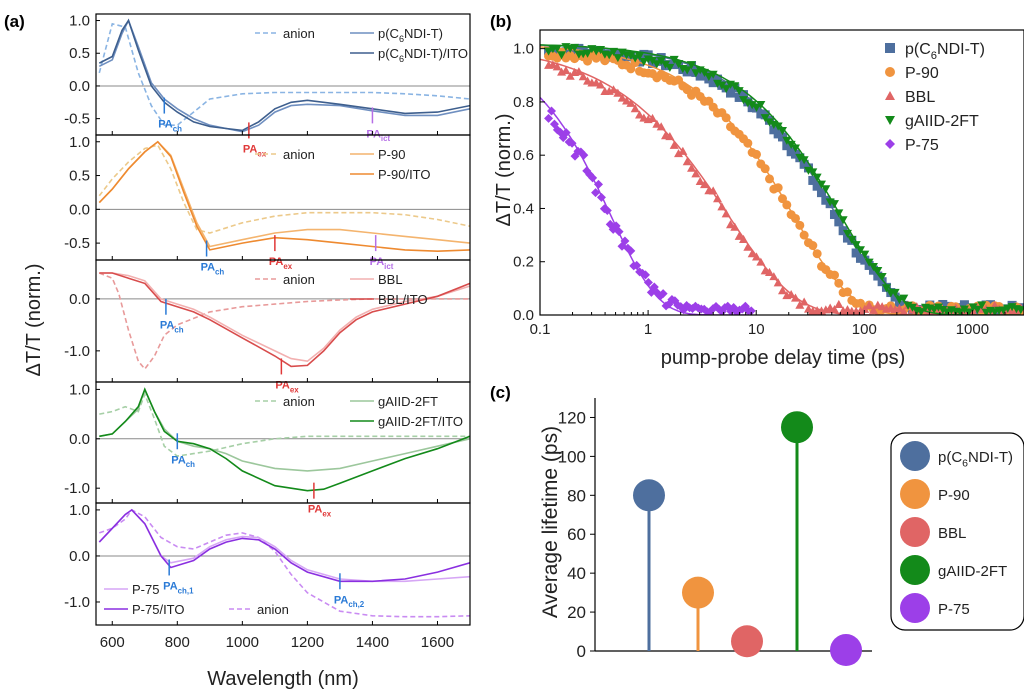  What do you see at coordinates (576, 612) in the screenshot?
I see `y-tick-label: 20` at bounding box center [576, 612].